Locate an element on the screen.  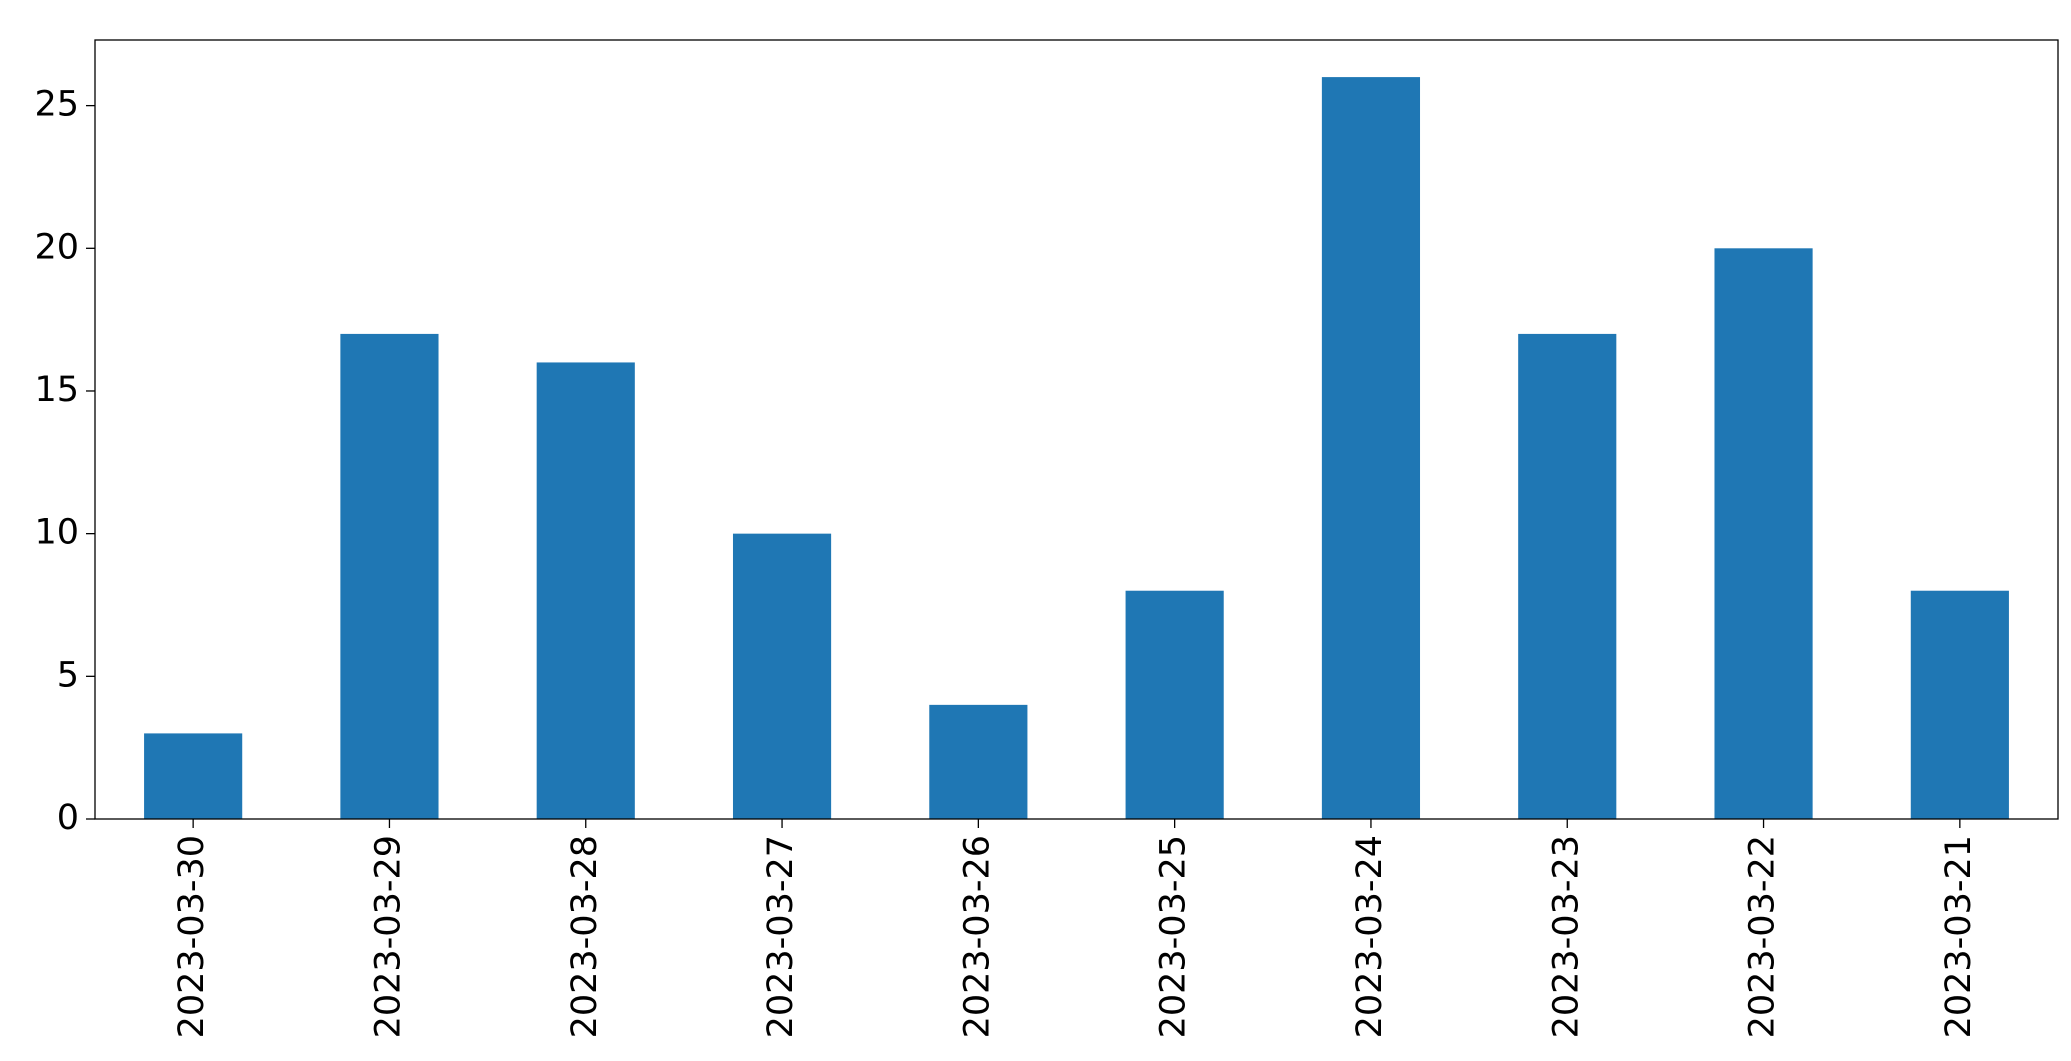
x-tick-label: 2023-03-24 is located at coordinates (1370, 936).